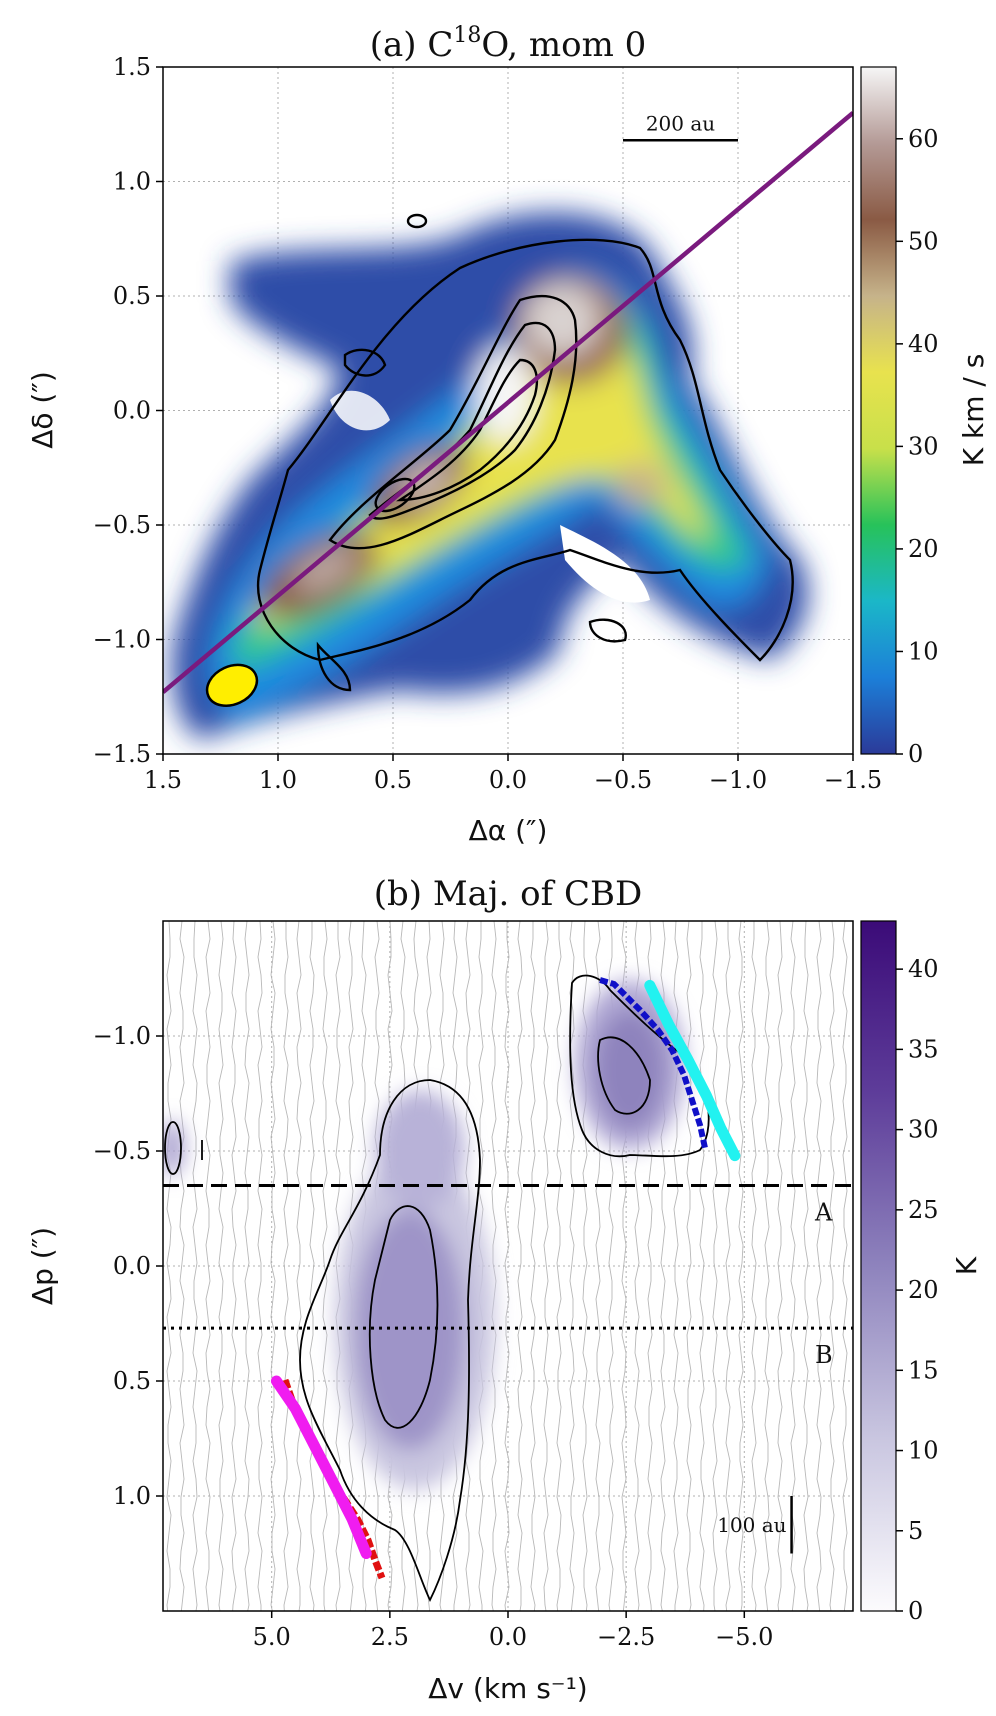  Describe the element at coordinates (878, 410) in the screenshot. I see `colorbar-a` at that location.